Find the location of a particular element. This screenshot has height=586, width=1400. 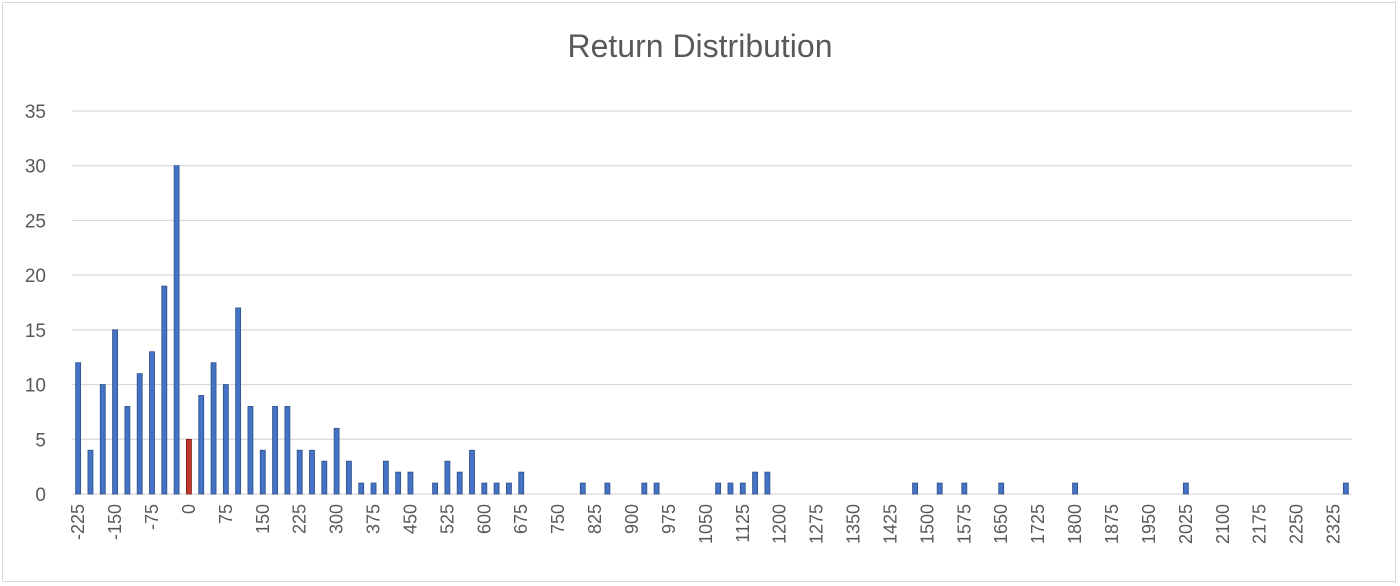

x-tick-label: -75 is located at coordinates (152, 517).